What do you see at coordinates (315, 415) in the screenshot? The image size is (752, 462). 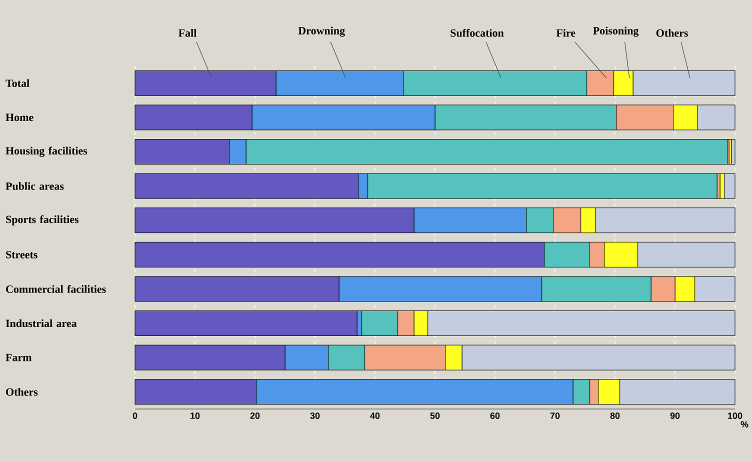 I see `x-tick-label: 30` at bounding box center [315, 415].